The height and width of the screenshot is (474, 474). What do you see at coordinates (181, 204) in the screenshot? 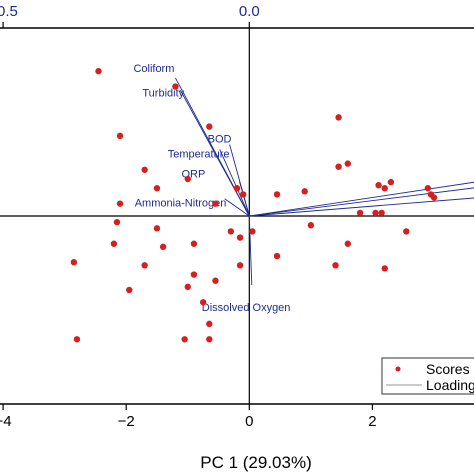
I see `loading-label: Ammonia-Nitrogen` at bounding box center [181, 204].